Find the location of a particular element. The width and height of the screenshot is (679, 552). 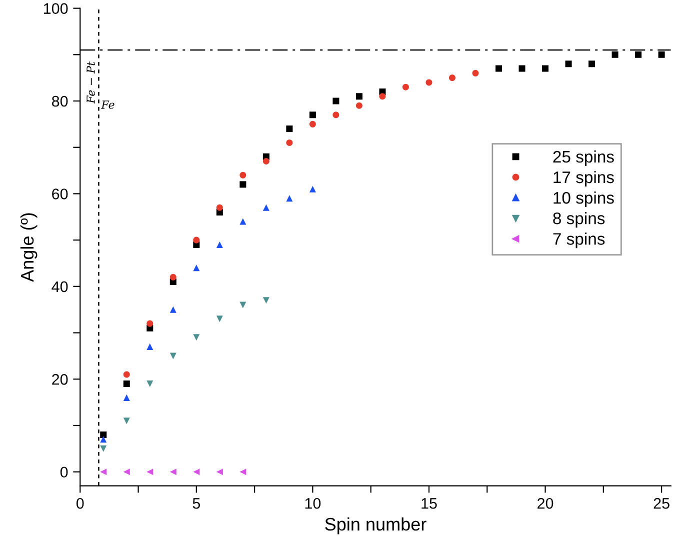

legend-label: 10 spins is located at coordinates (584, 200).